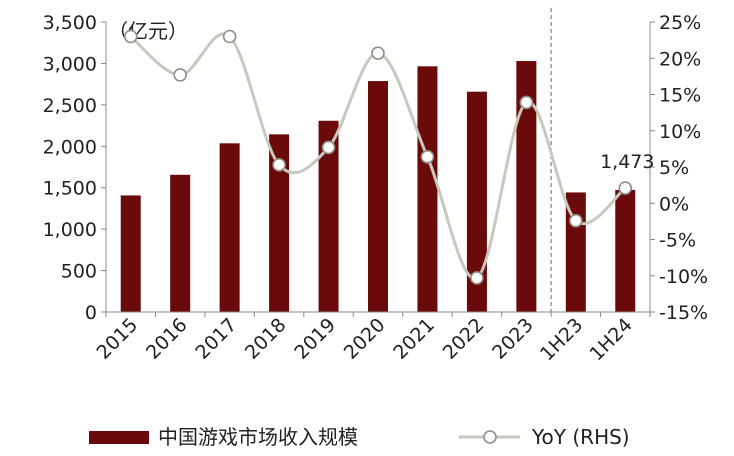 This screenshot has height=456, width=734. I want to click on left-axis: 0 500 1,000 1,500 2,000 2,500 3,000 3,500, so click(75, 168).